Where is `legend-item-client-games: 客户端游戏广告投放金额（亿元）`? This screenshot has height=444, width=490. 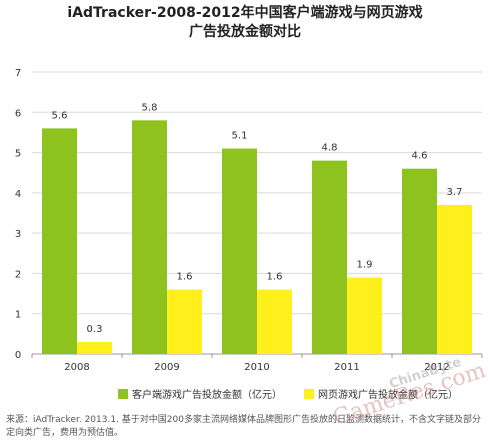 legend-item-client-games: 客户端游戏广告投放金额（亿元） is located at coordinates (200, 393).